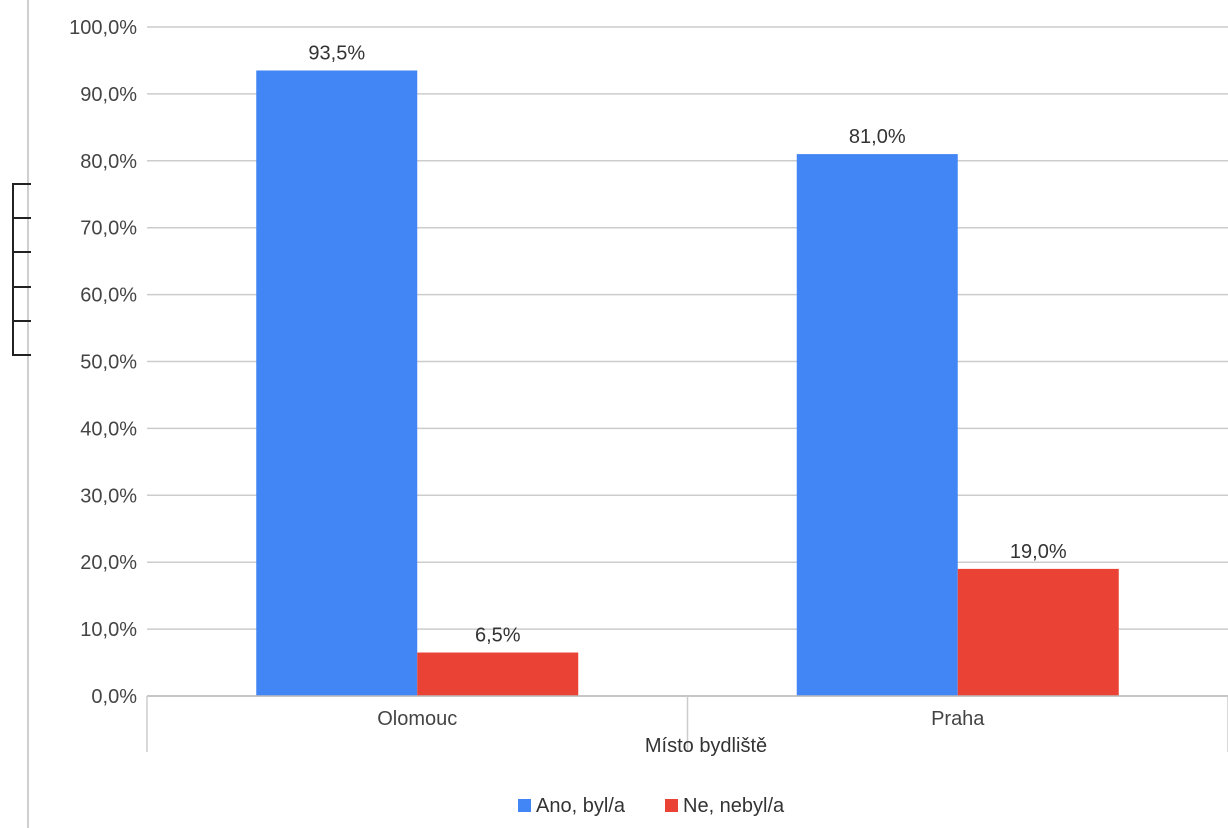 The height and width of the screenshot is (828, 1228). I want to click on legend-label: Ano, byl/a, so click(581, 806).